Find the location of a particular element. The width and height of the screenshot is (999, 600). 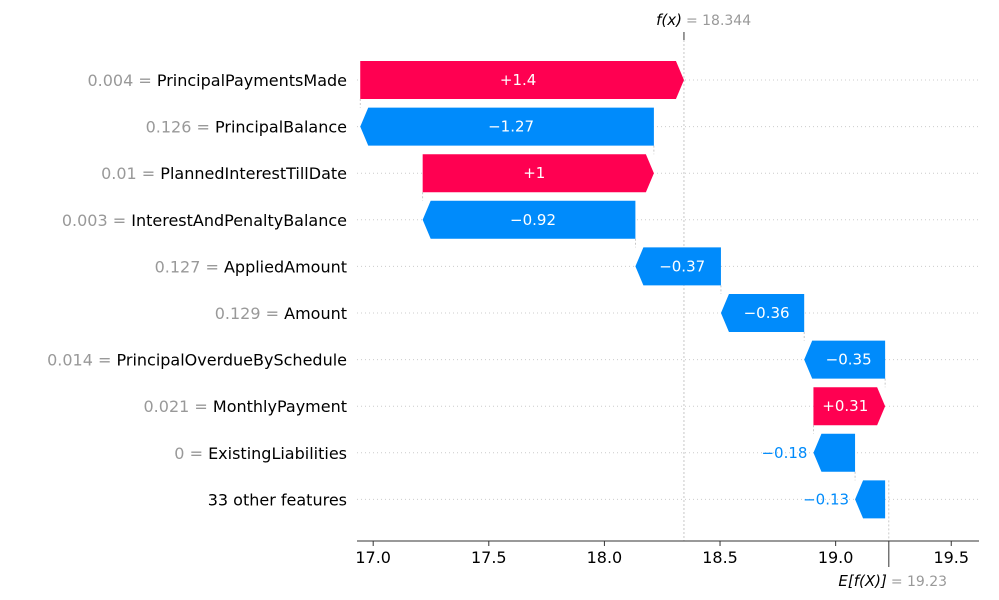

efx-label: E[f(X)] is located at coordinates (862, 581).